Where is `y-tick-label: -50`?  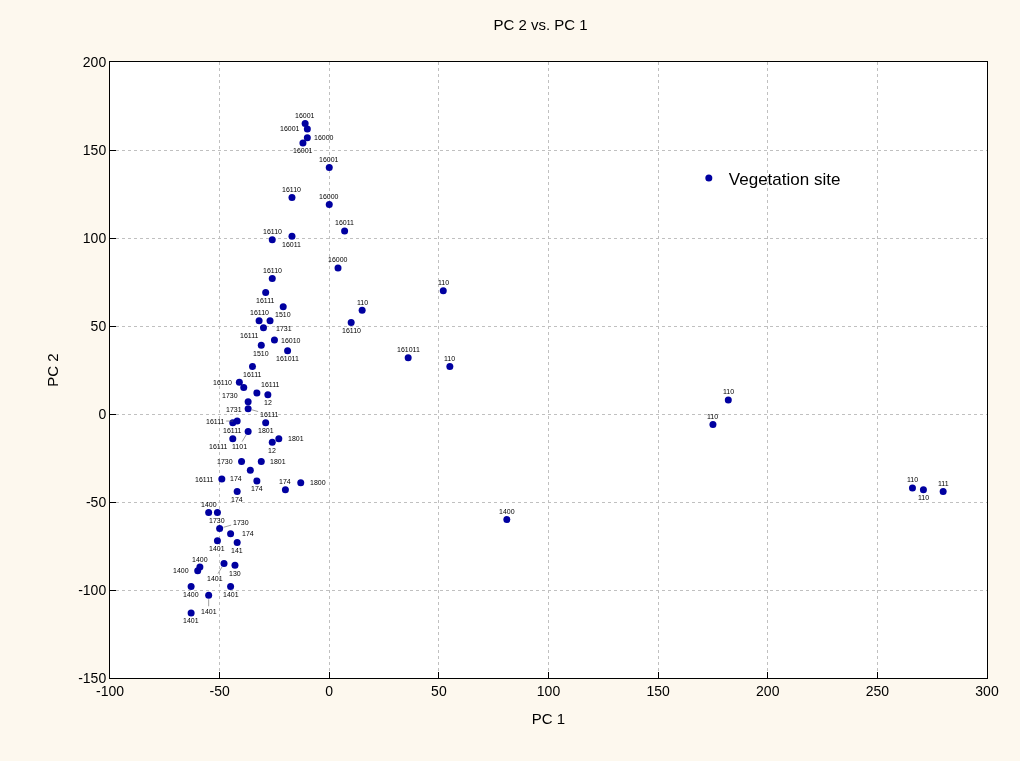 y-tick-label: -50 is located at coordinates (96, 501).